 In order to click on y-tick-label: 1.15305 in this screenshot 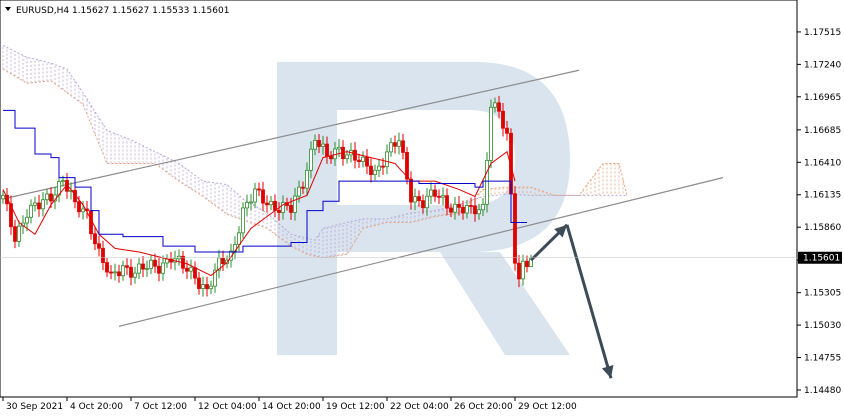, I will do `click(822, 294)`.